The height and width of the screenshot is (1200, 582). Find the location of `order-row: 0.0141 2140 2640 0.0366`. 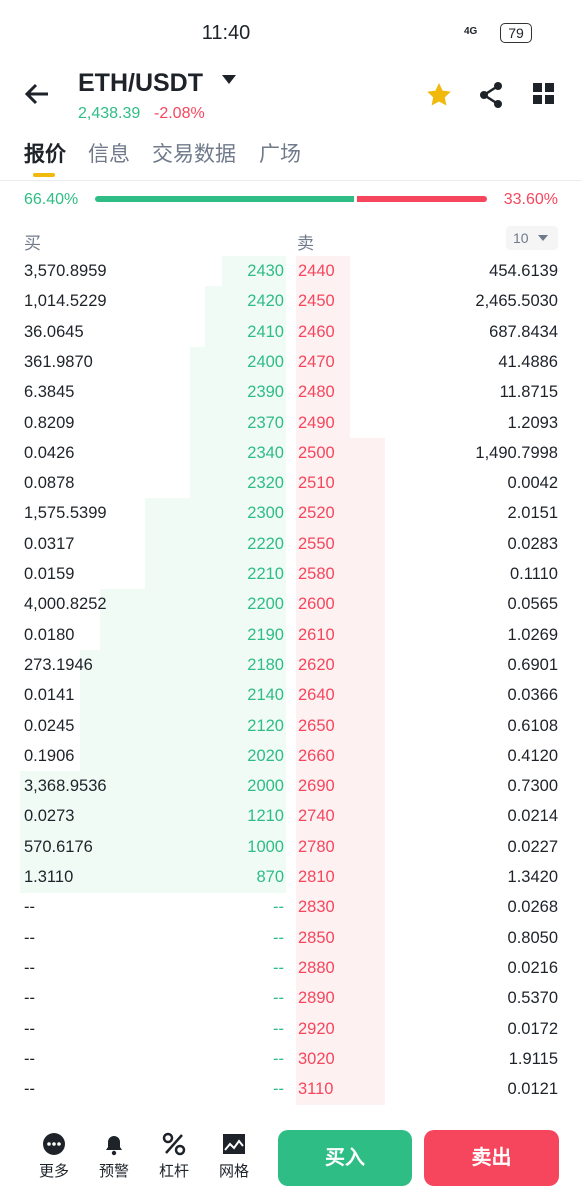

order-row: 0.0141 2140 2640 0.0366 is located at coordinates (291, 695).